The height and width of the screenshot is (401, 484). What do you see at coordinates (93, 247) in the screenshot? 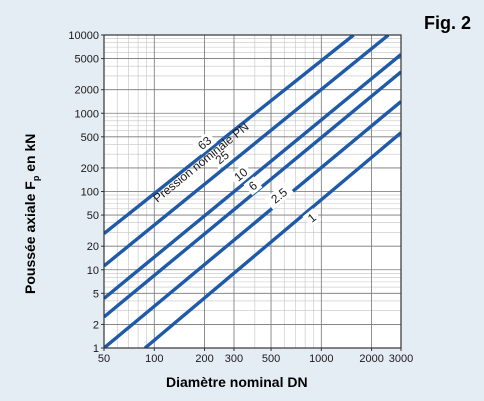
I see `y-tick-label: 20` at bounding box center [93, 247].